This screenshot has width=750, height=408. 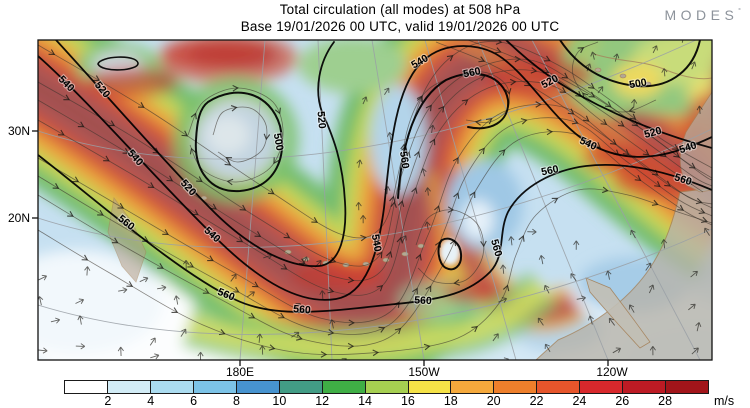 I want to click on x-axis-tick-label: 150W, so click(x=424, y=372).